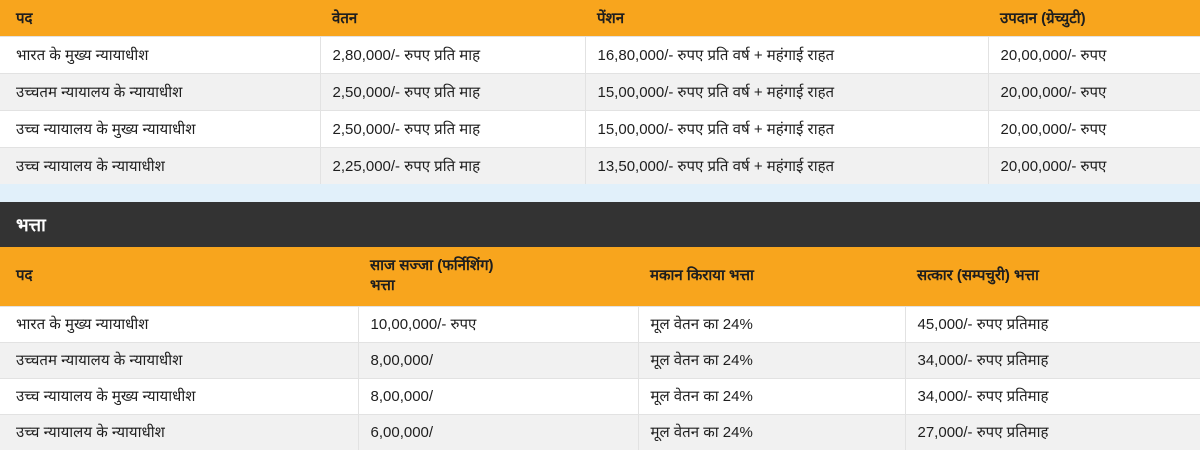  I want to click on salary-header-pension: पेंशन, so click(786, 18).